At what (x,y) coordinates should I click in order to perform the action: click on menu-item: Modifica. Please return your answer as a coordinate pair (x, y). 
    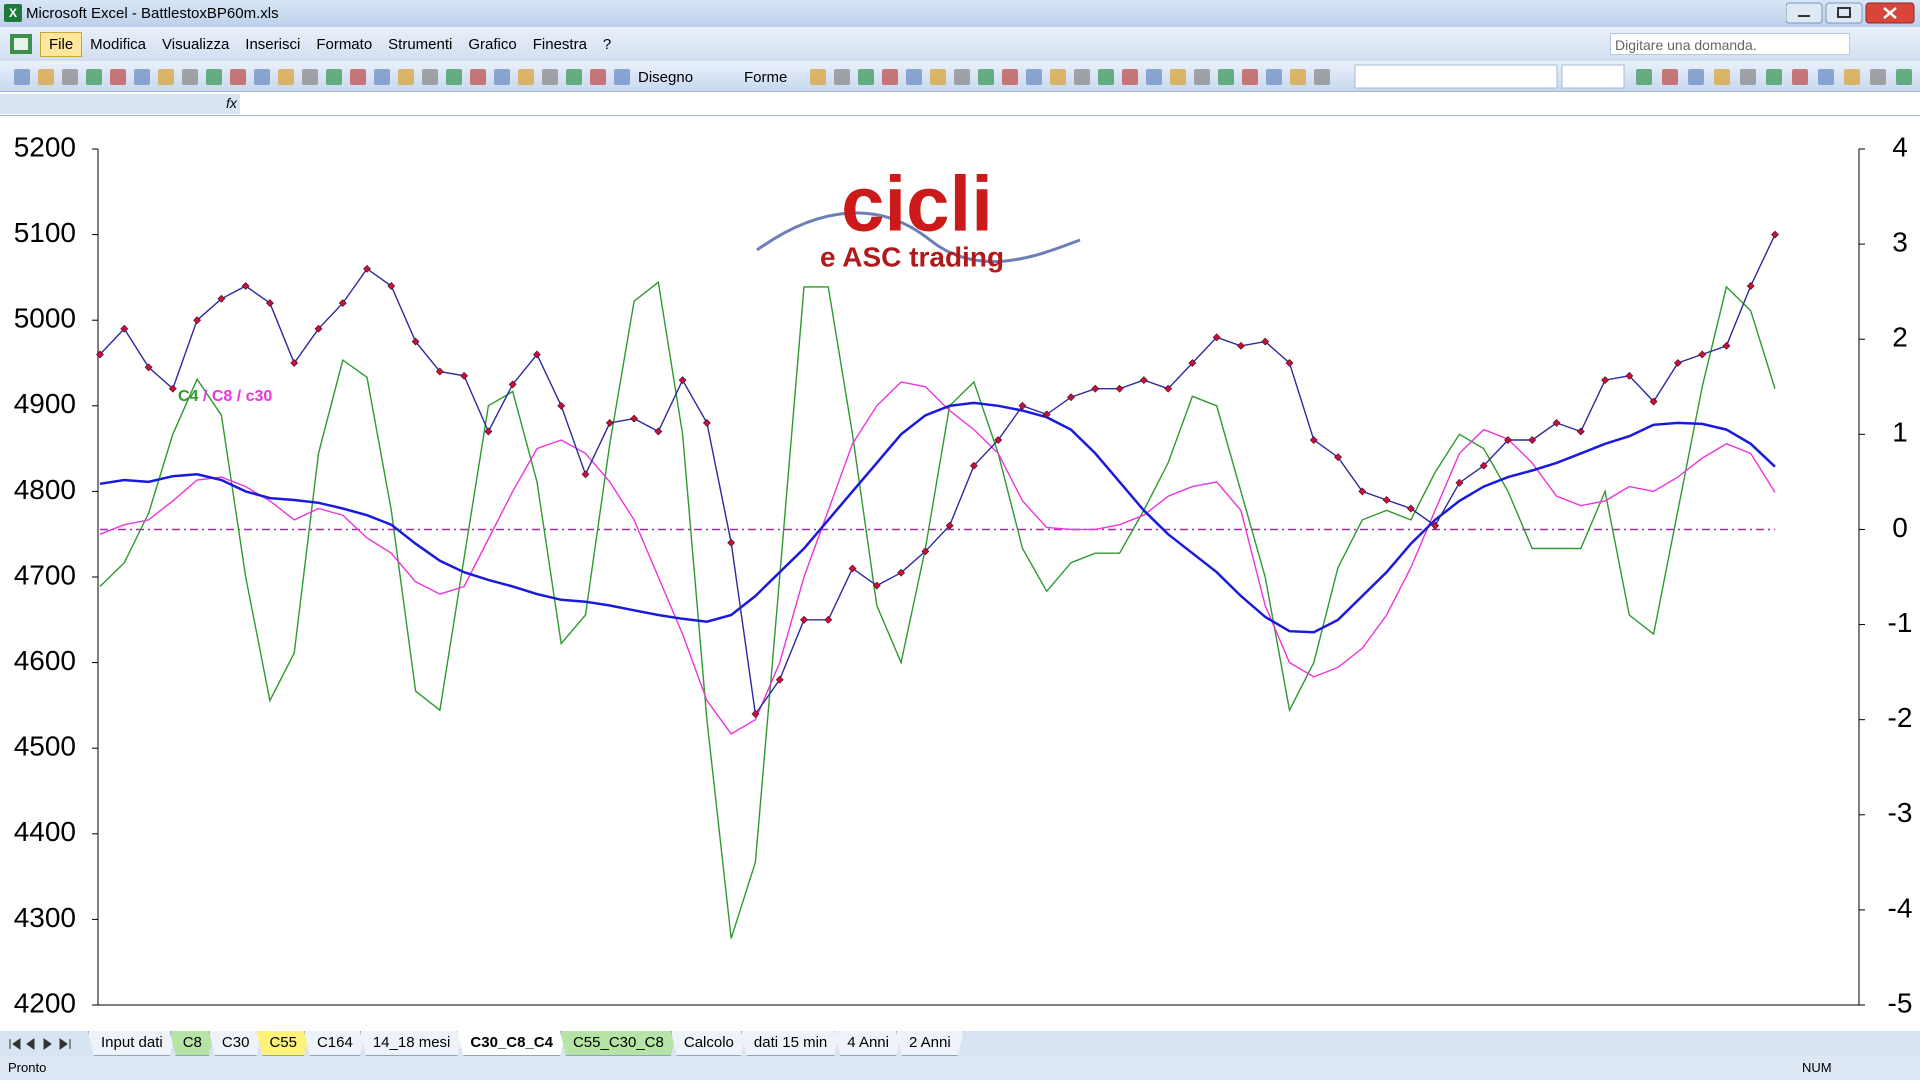
    Looking at the image, I should click on (118, 44).